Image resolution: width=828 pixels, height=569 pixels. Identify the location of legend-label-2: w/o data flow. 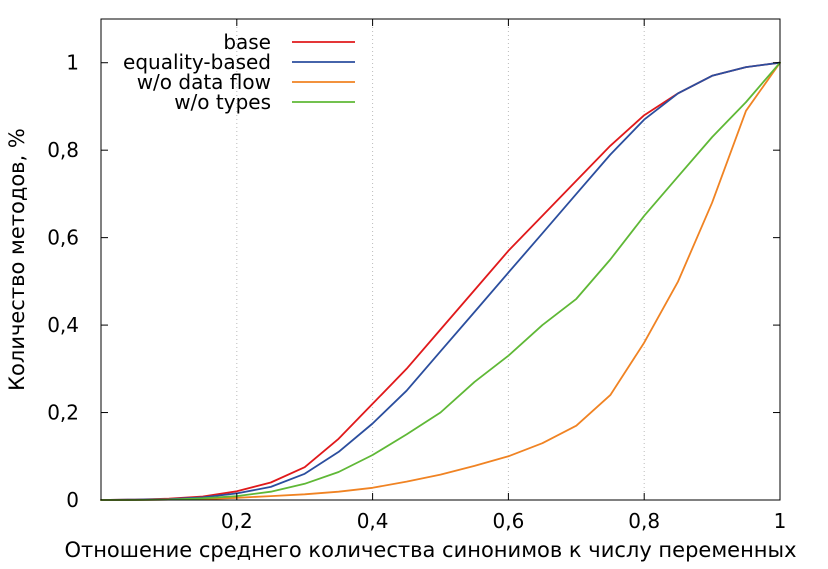
(204, 82).